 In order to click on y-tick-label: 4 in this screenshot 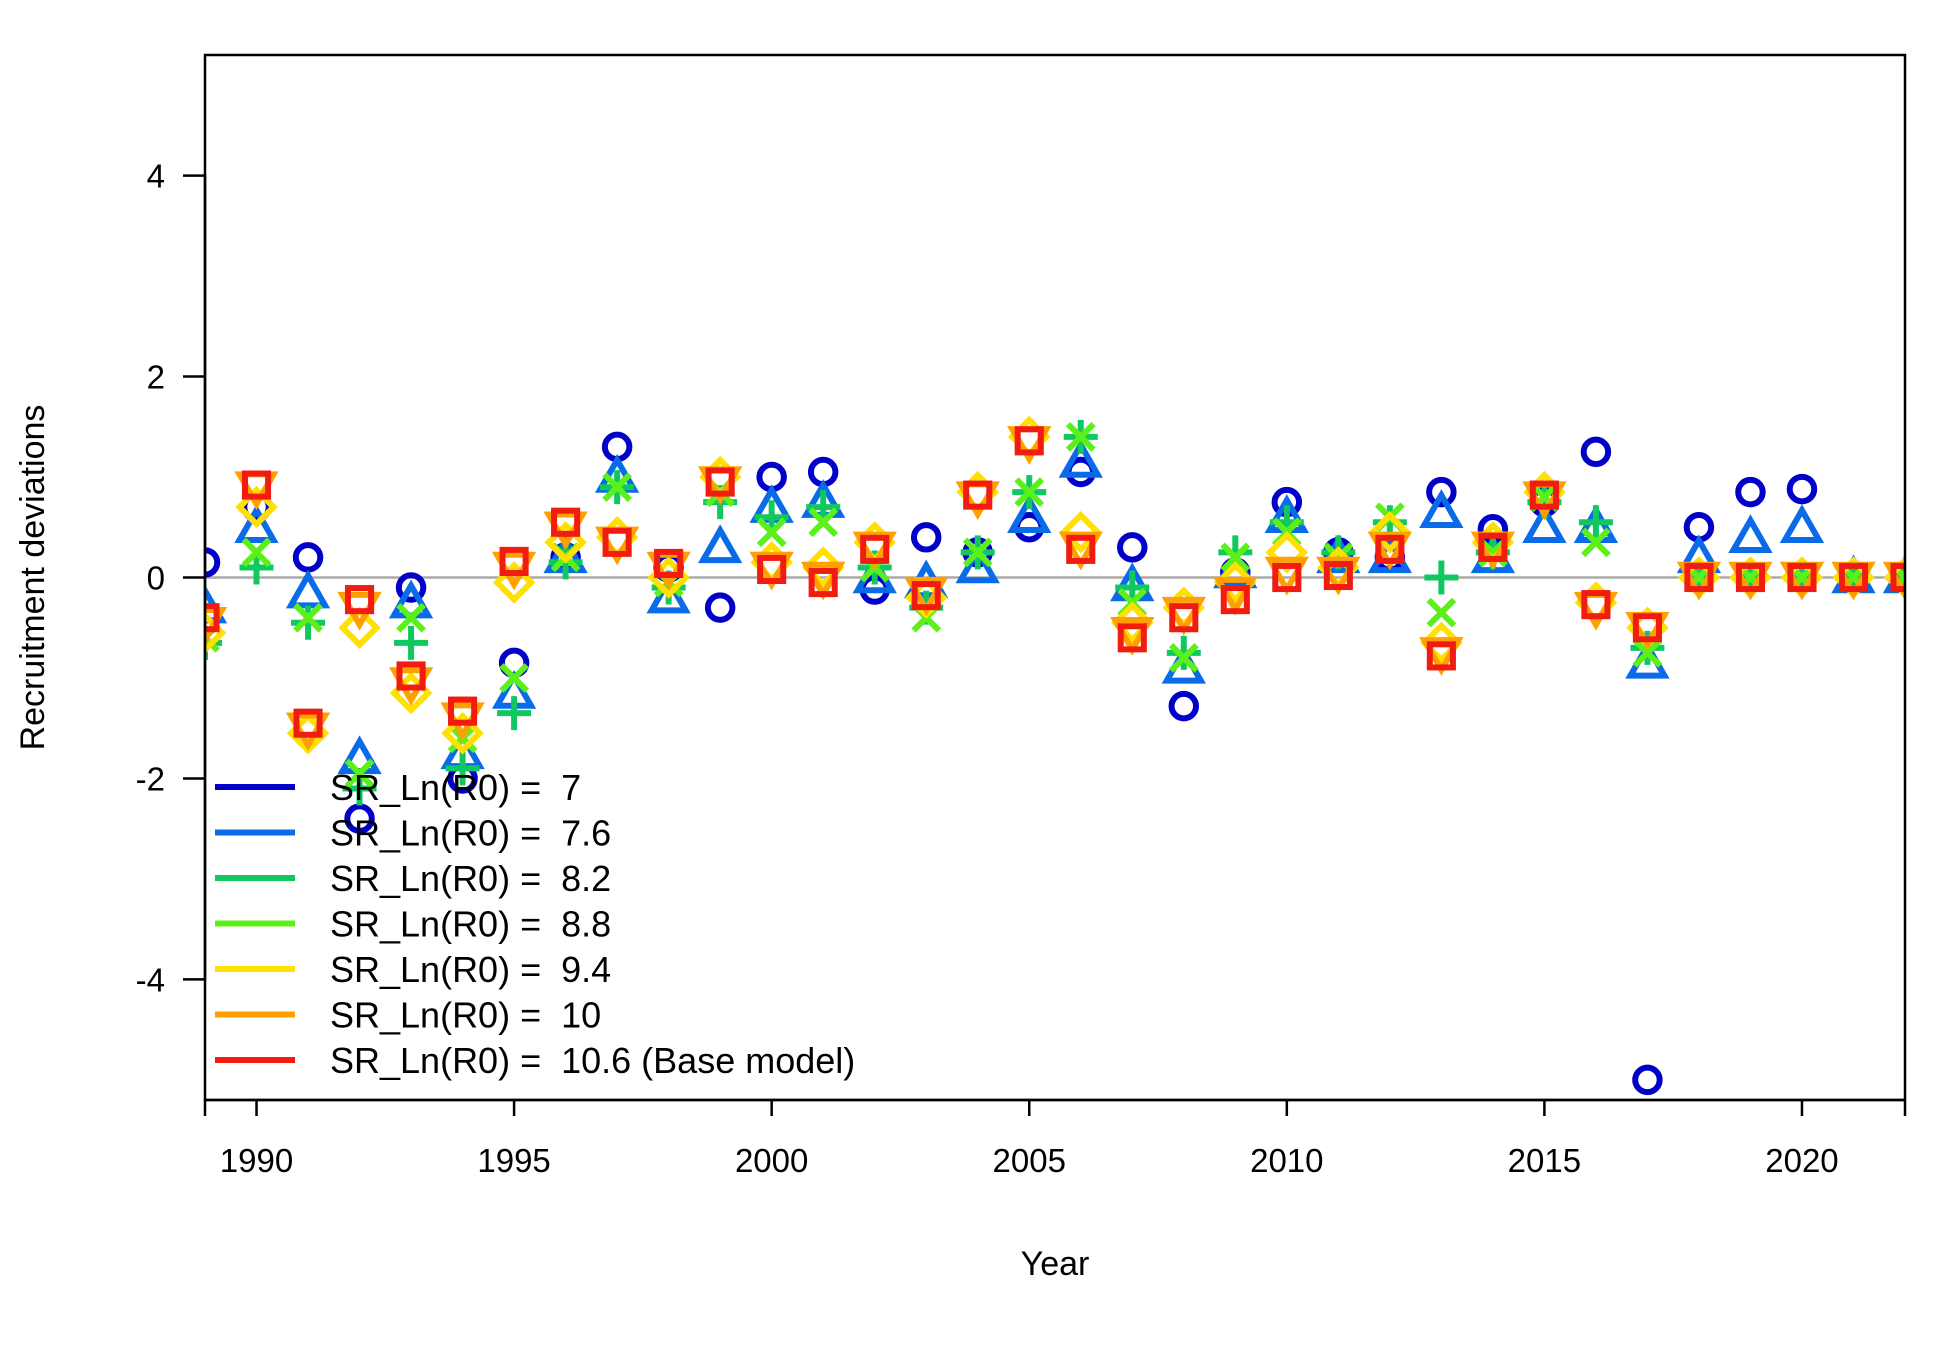, I will do `click(156, 176)`.